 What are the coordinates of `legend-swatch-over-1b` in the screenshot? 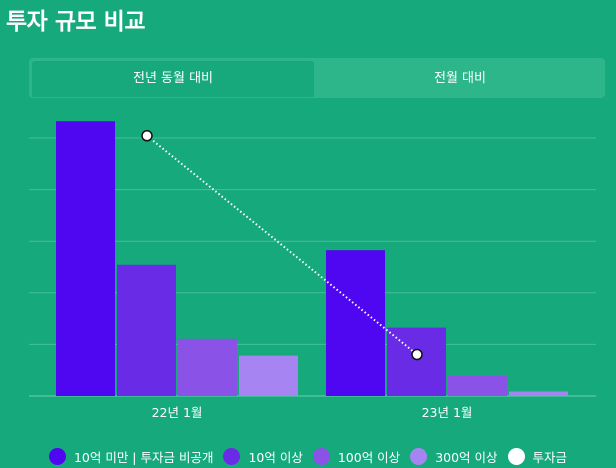 It's located at (232, 456).